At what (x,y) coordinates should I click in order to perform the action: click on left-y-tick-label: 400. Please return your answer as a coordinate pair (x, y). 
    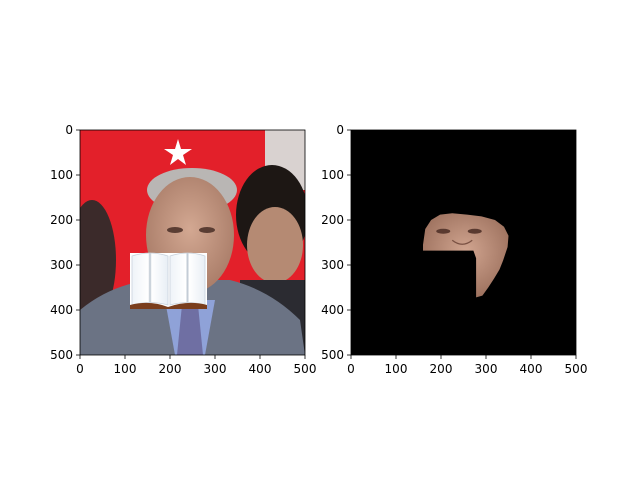
    Looking at the image, I should click on (61, 310).